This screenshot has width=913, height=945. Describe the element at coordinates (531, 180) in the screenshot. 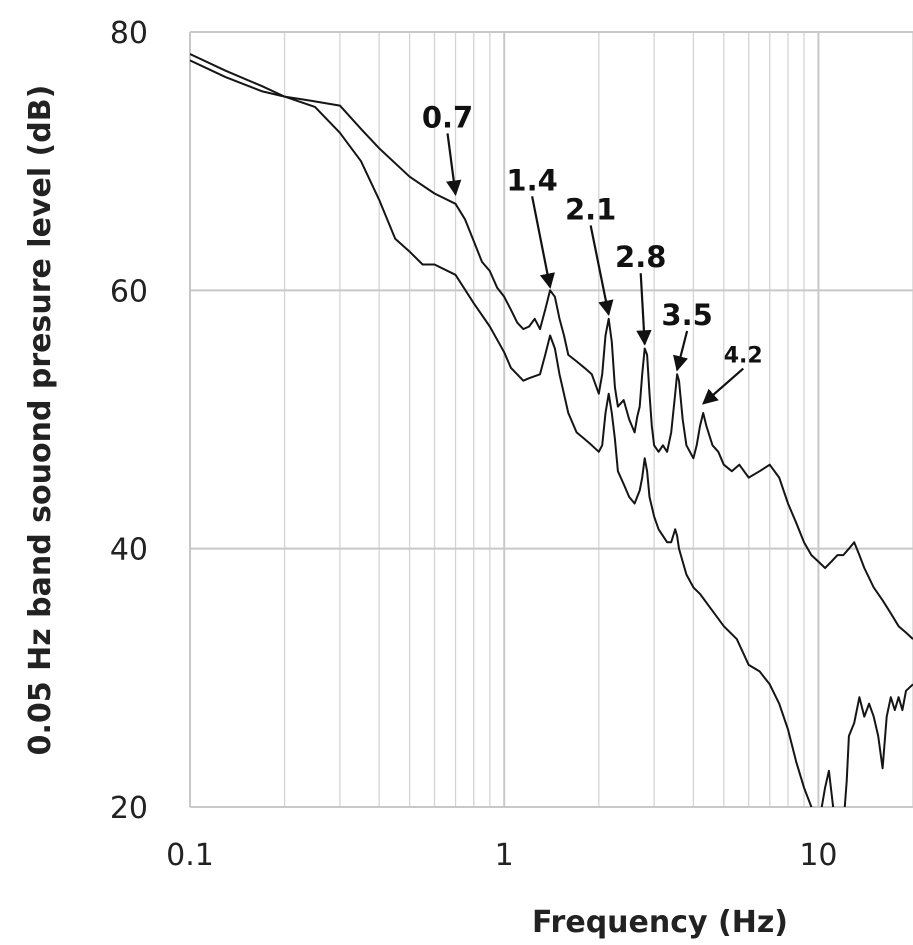

I see `peak-label: 1.4` at that location.